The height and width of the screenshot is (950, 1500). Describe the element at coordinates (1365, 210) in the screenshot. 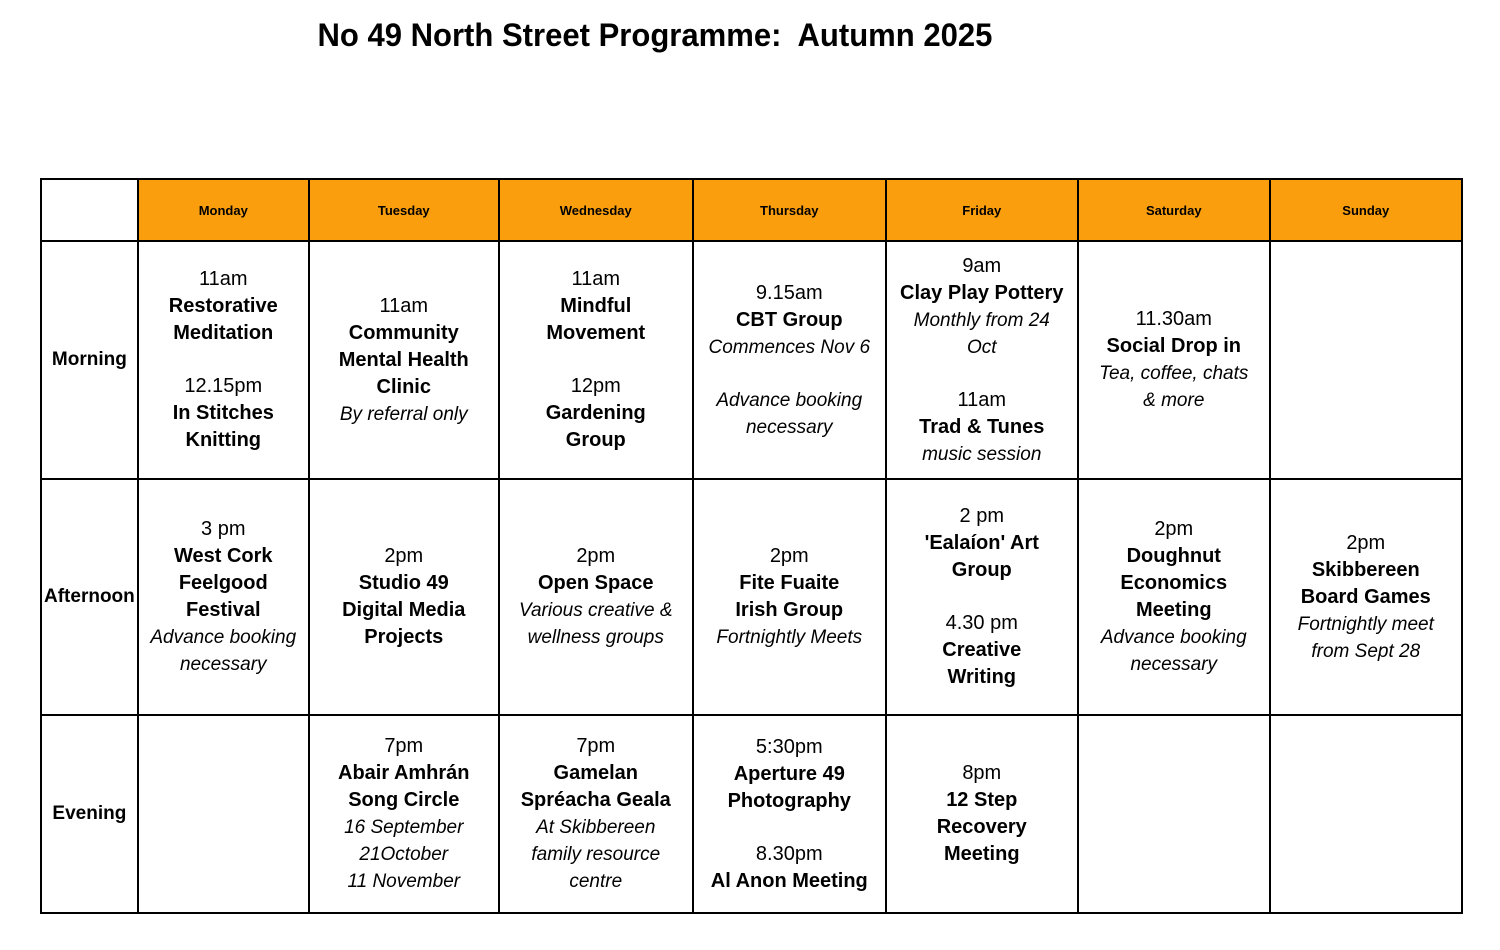

I see `day-header-sunday: Sunday` at that location.